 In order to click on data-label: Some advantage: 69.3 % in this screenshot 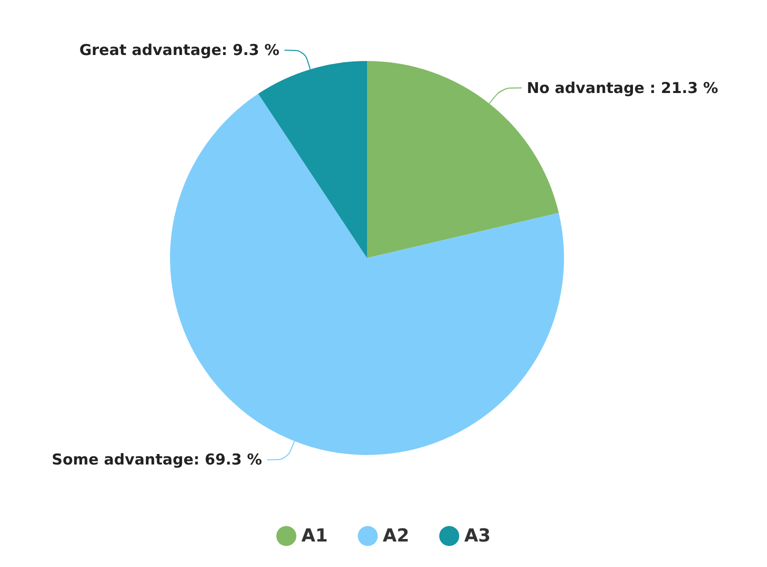, I will do `click(157, 459)`.